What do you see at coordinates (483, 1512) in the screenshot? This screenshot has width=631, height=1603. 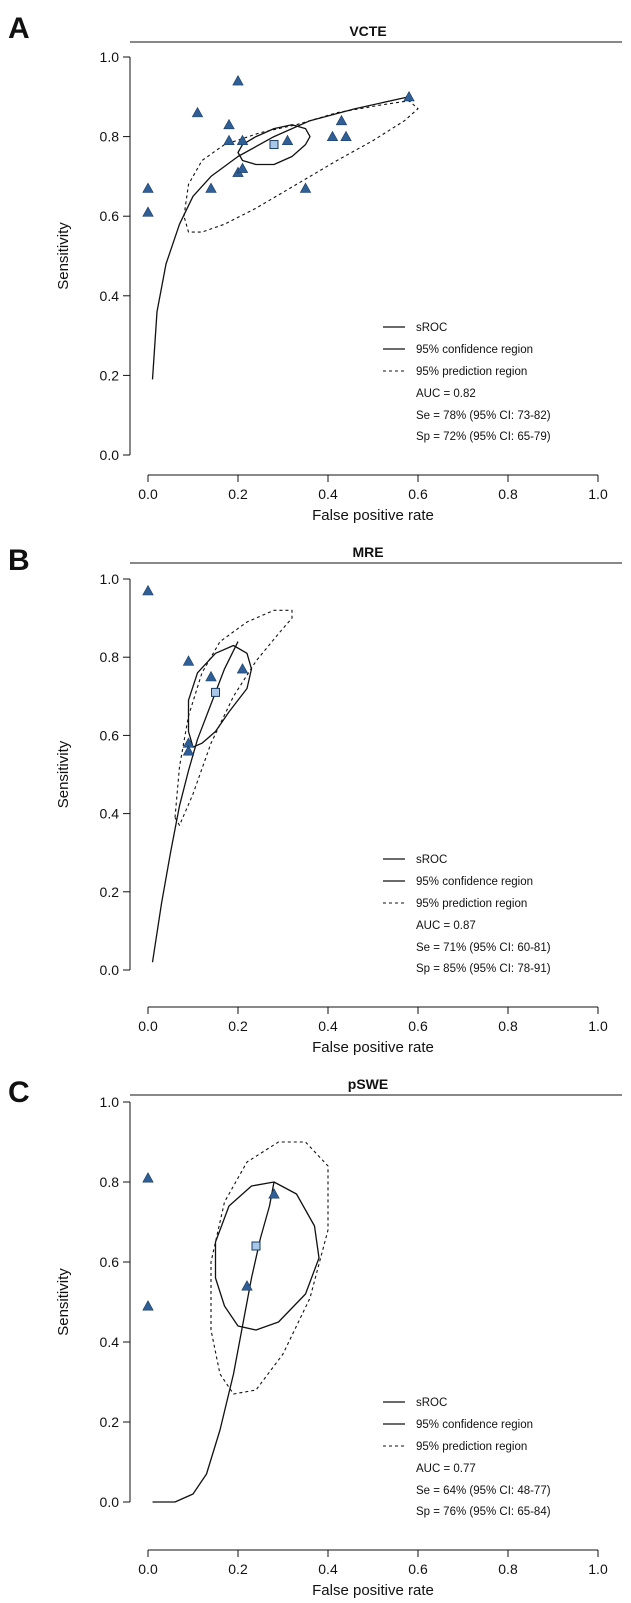 I see `specificity-text: Sp = 76% (95% CI: 65-84)` at bounding box center [483, 1512].